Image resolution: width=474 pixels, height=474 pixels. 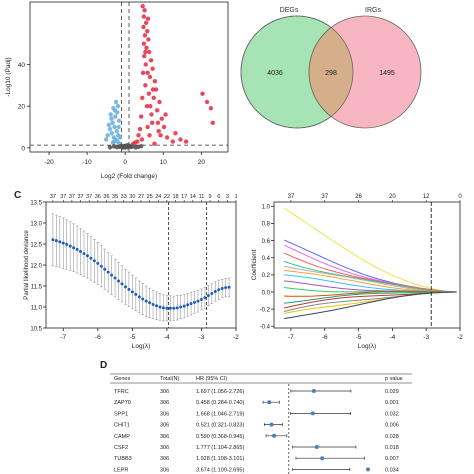 What do you see at coordinates (266, 242) in the screenshot?
I see `y-tick-label: 0.6` at bounding box center [266, 242].